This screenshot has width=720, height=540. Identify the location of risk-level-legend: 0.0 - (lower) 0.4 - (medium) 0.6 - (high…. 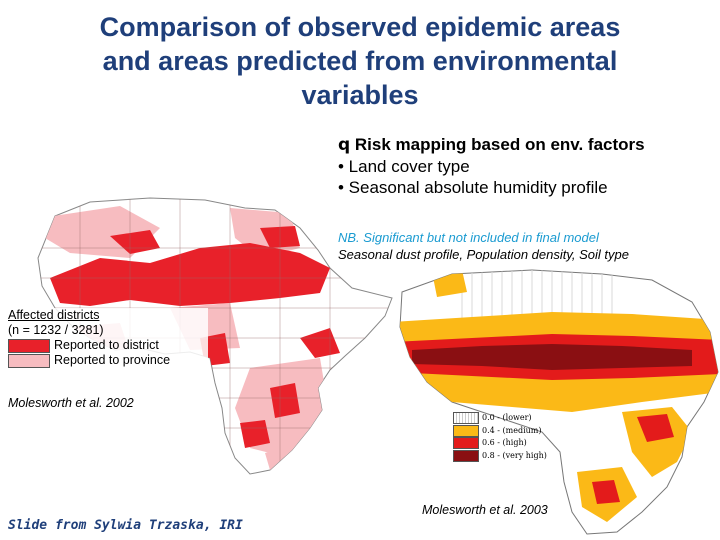
(500, 437).